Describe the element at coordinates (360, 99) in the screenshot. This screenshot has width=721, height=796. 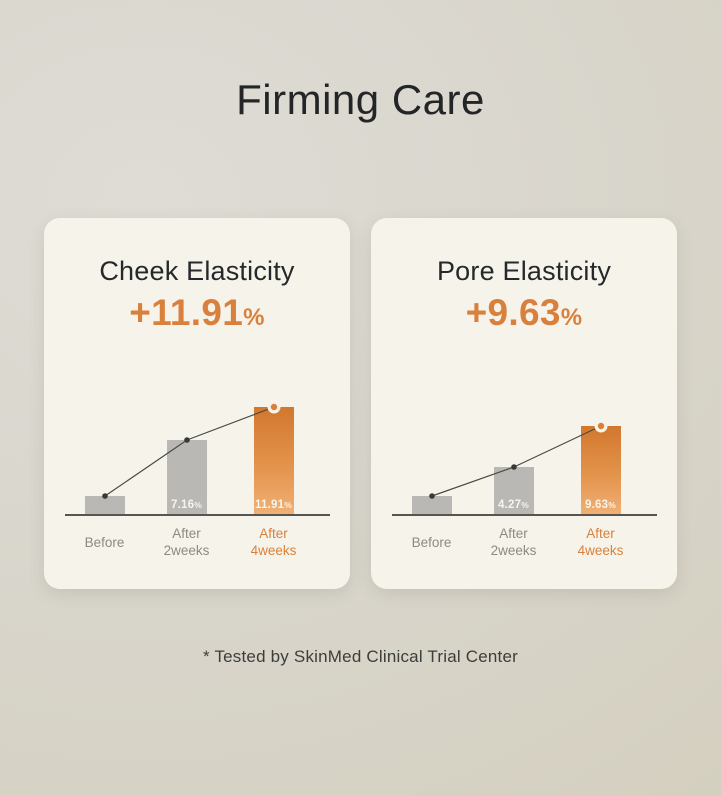
I see `page-title: Firming Care` at that location.